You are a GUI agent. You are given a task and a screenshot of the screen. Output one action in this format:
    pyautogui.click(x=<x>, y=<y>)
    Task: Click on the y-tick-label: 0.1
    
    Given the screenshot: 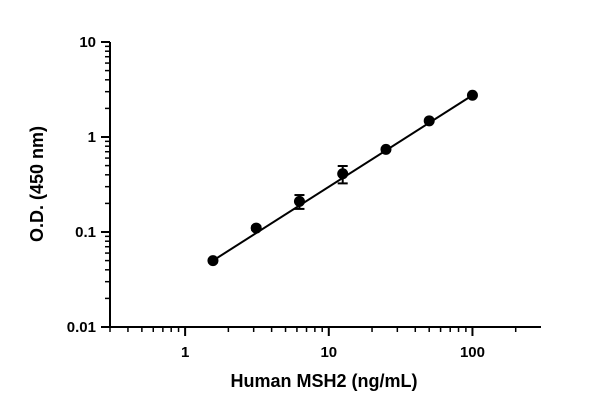 What is the action you would take?
    pyautogui.click(x=85, y=232)
    